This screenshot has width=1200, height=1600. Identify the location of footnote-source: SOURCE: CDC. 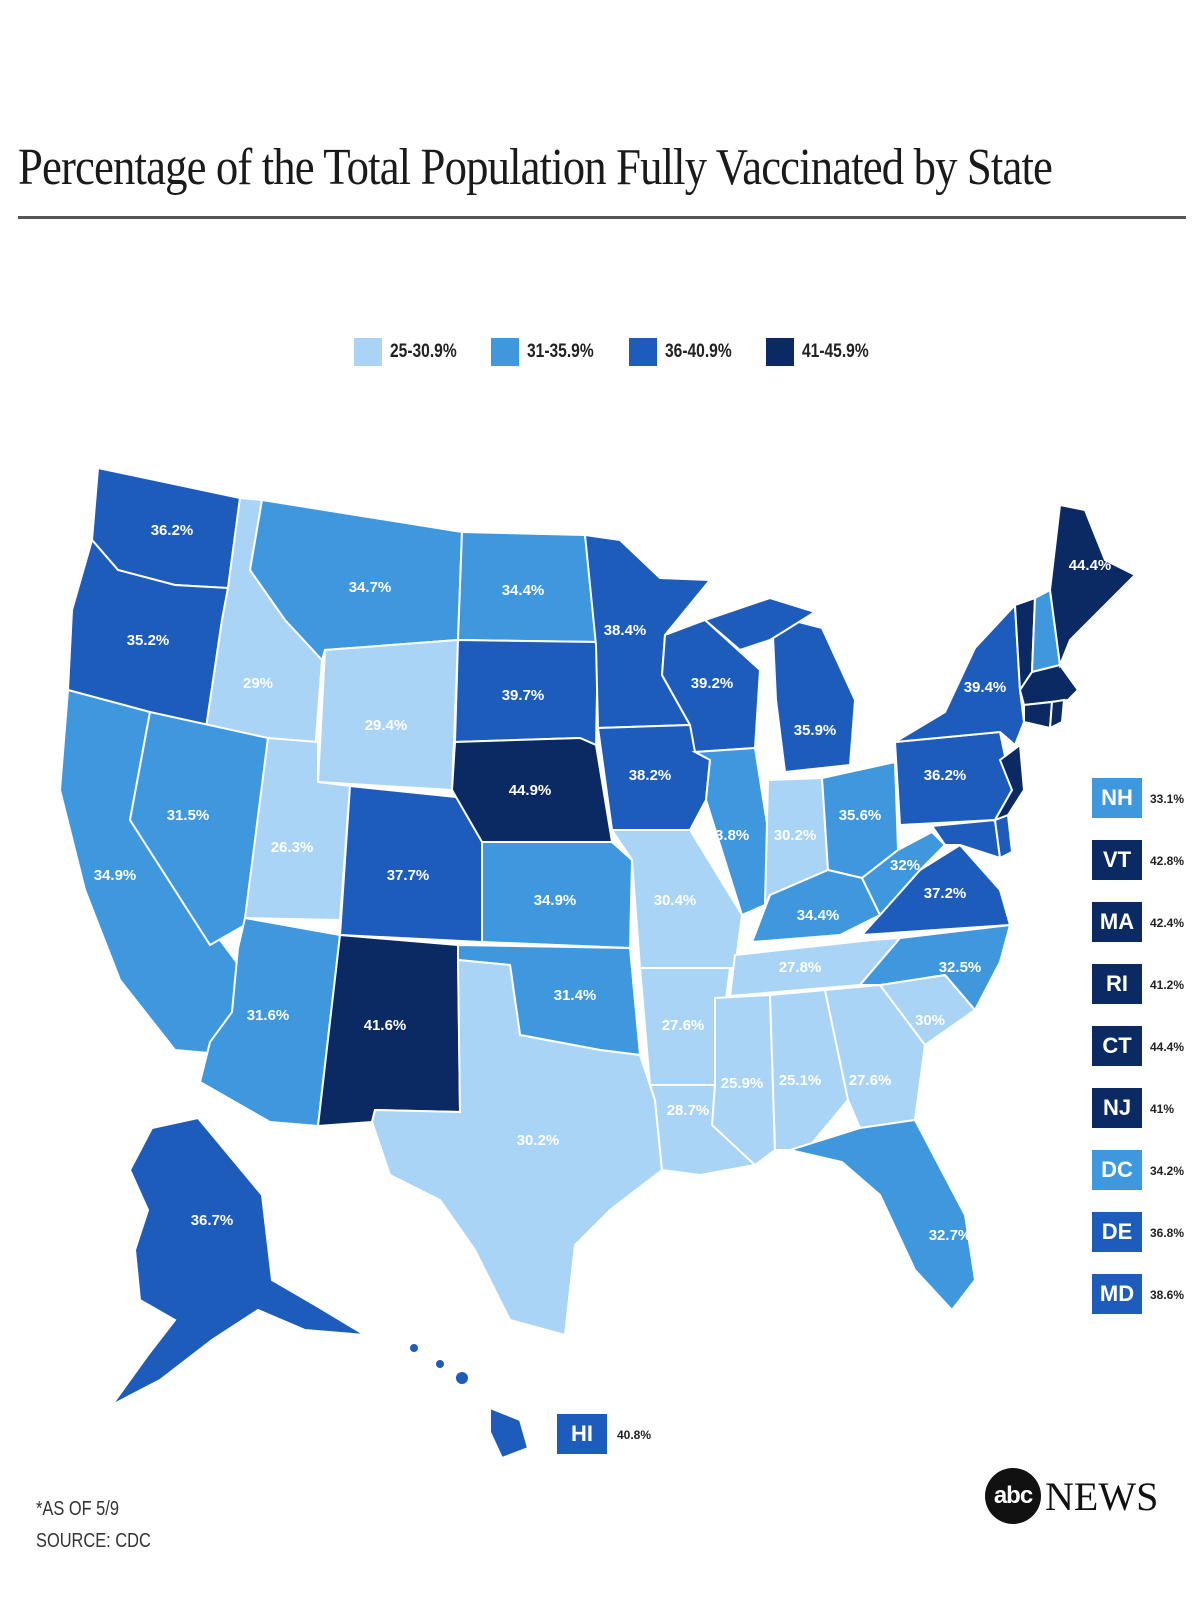
(93, 1541).